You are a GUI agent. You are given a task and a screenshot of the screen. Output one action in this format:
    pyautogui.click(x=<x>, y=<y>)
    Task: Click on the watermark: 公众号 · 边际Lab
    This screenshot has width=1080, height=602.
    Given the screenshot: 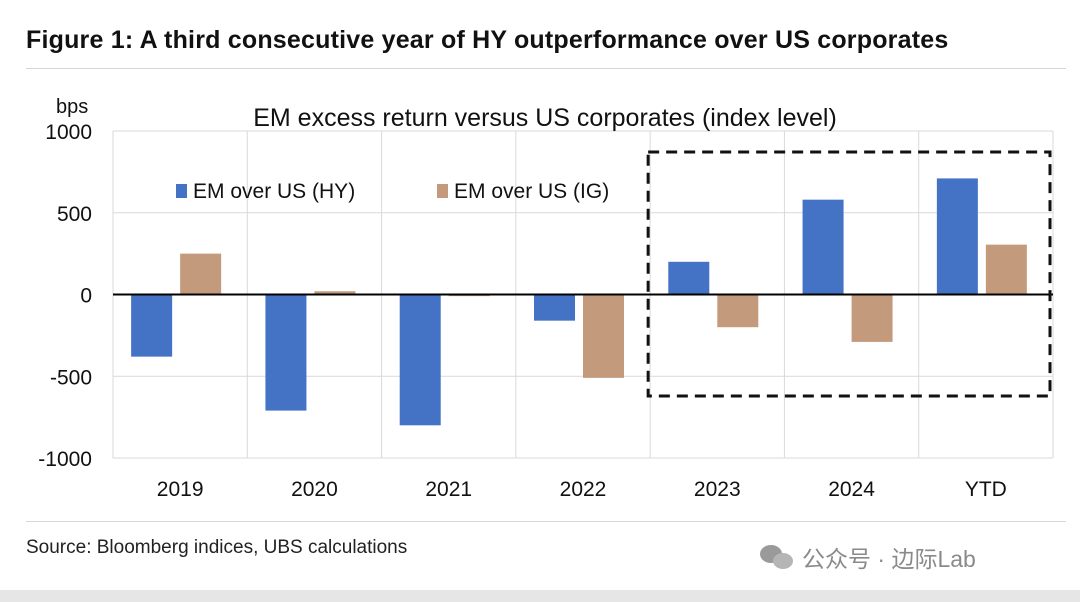 What is the action you would take?
    pyautogui.click(x=868, y=557)
    